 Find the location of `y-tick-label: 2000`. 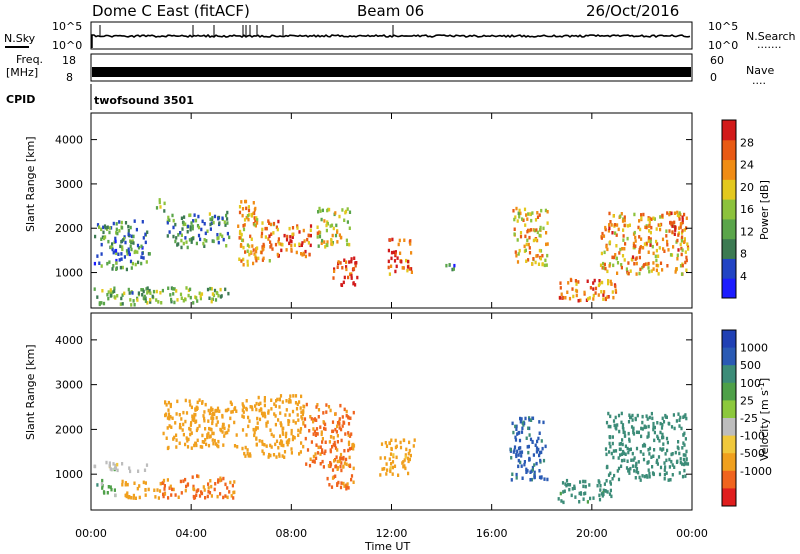

y-tick-label: 2000 is located at coordinates (69, 429).